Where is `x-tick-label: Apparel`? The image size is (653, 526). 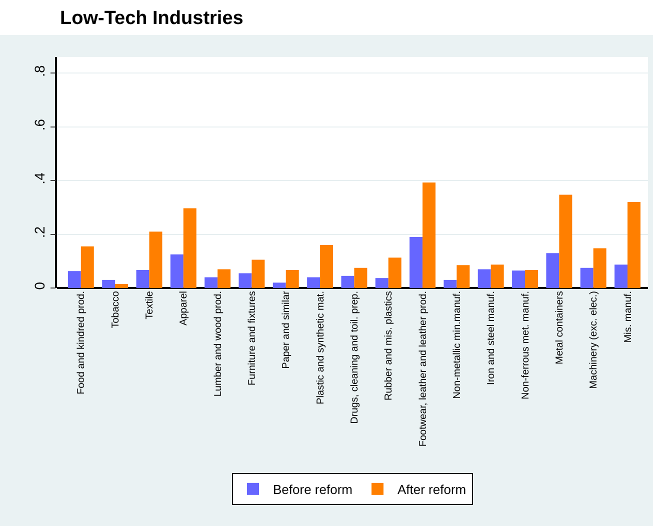 x-tick-label: Apparel is located at coordinates (184, 308).